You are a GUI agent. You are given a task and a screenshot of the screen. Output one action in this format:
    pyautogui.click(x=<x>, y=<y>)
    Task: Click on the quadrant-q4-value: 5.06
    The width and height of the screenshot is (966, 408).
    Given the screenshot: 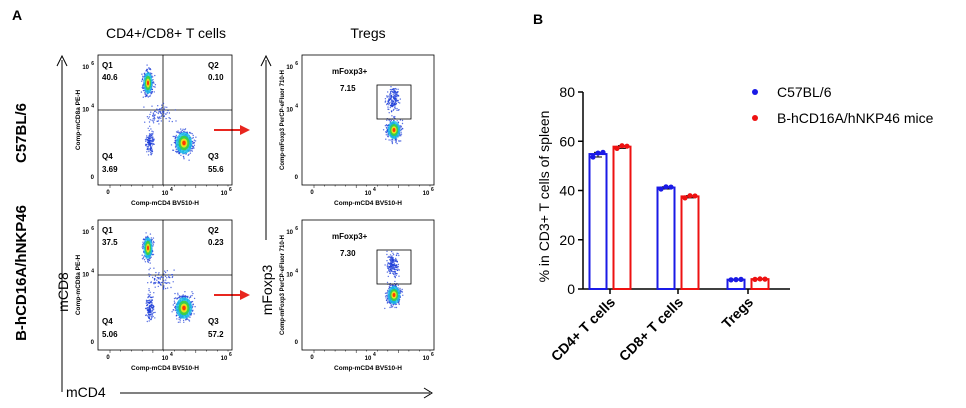 What is the action you would take?
    pyautogui.click(x=110, y=334)
    